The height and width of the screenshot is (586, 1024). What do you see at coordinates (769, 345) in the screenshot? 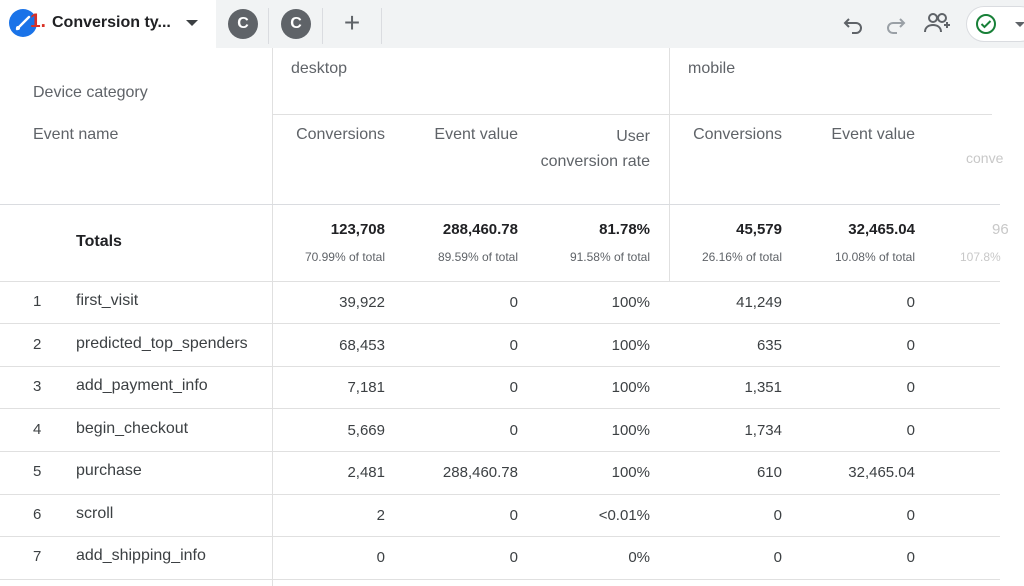
I see `cell-value: 635` at bounding box center [769, 345].